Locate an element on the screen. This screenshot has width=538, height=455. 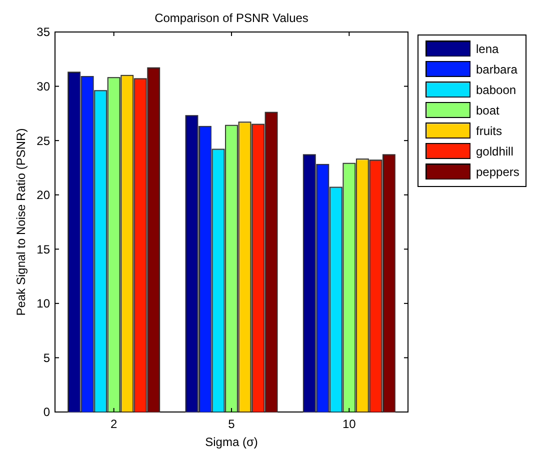
legend-label: boat is located at coordinates (488, 111).